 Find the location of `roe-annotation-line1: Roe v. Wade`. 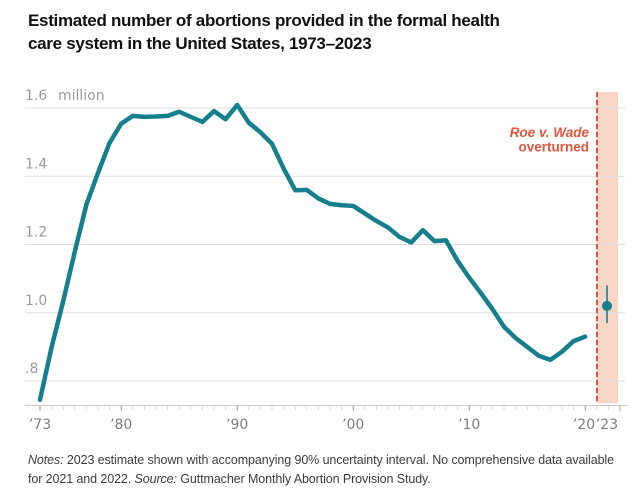

roe-annotation-line1: Roe v. Wade is located at coordinates (550, 132).